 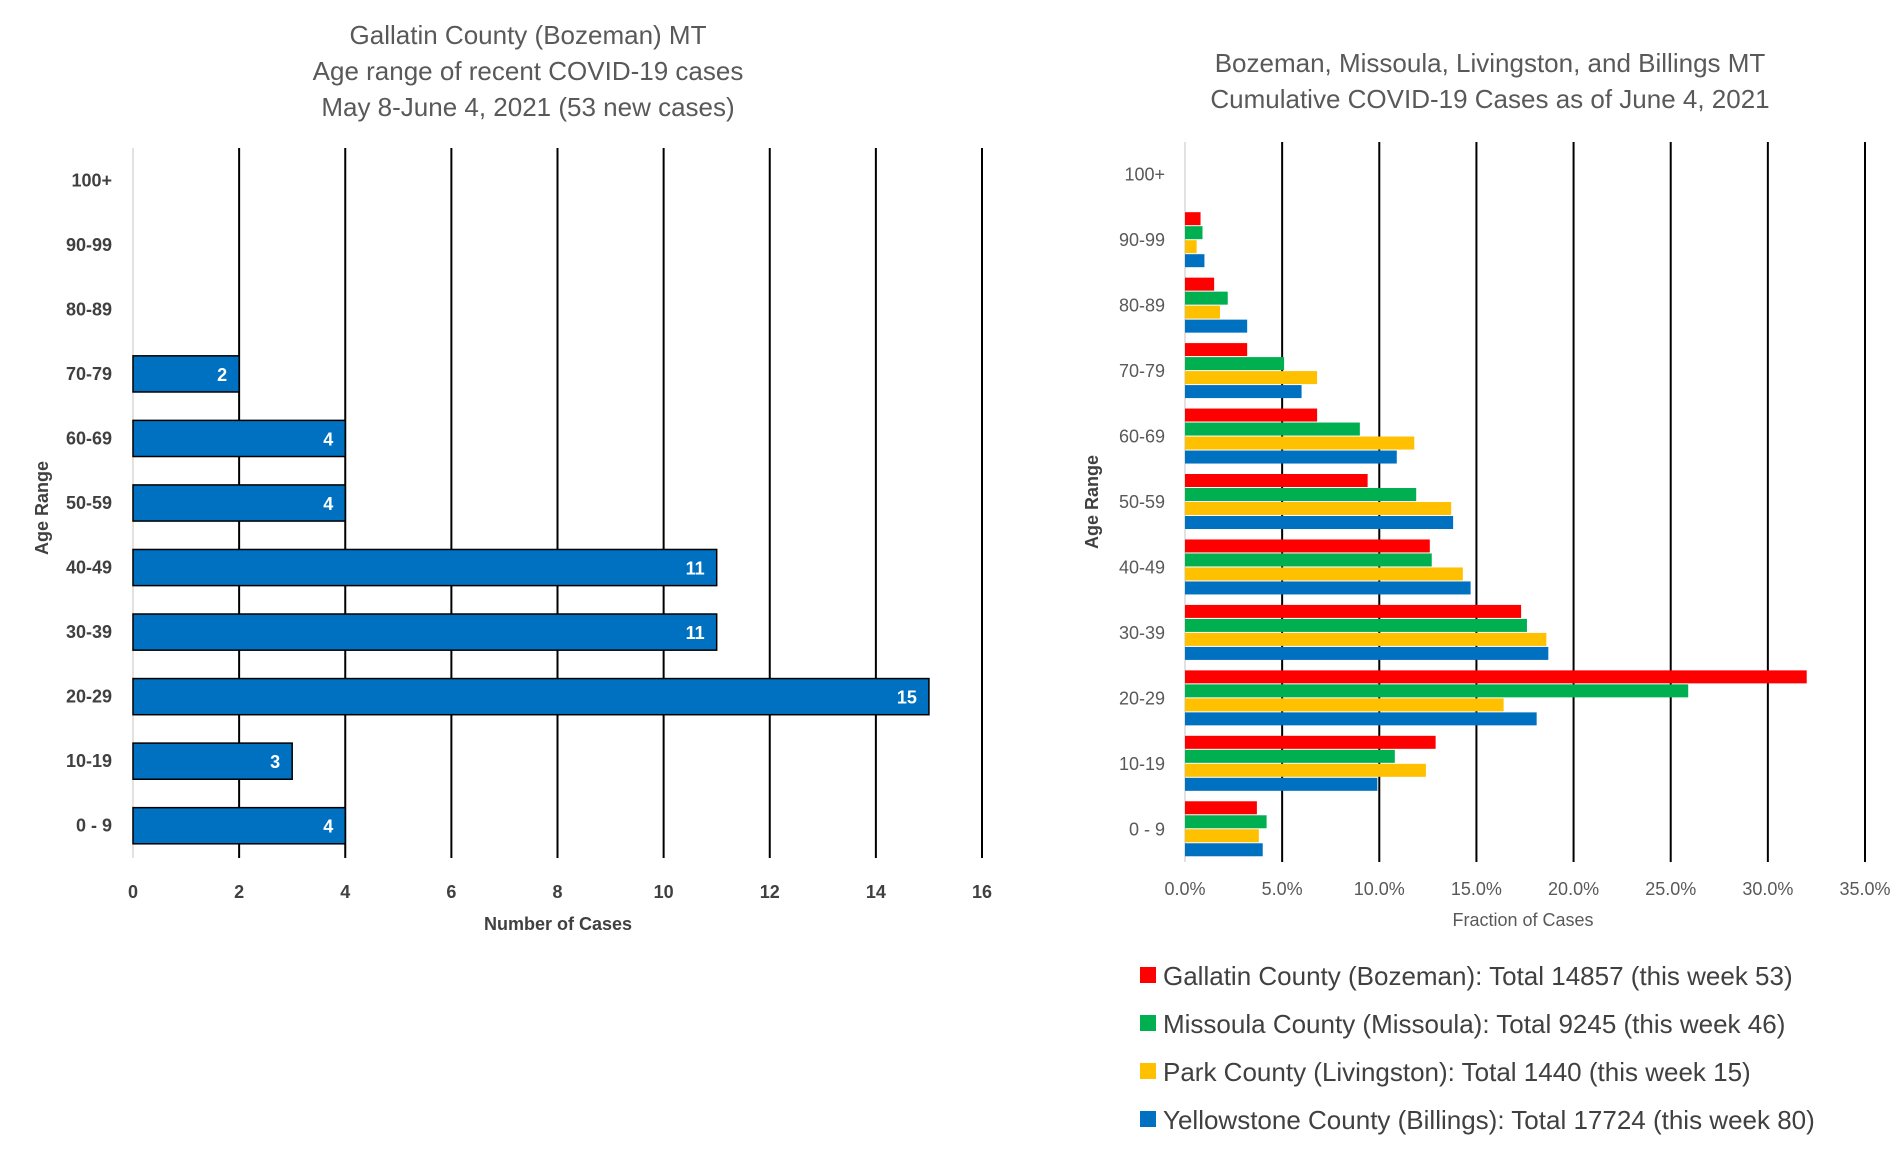 I want to click on left-y-tick-label: 20-29, so click(x=89, y=697).